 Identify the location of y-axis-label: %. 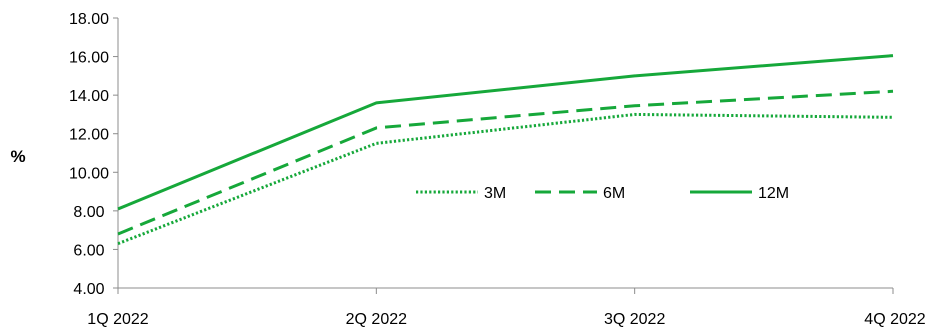
(17, 156).